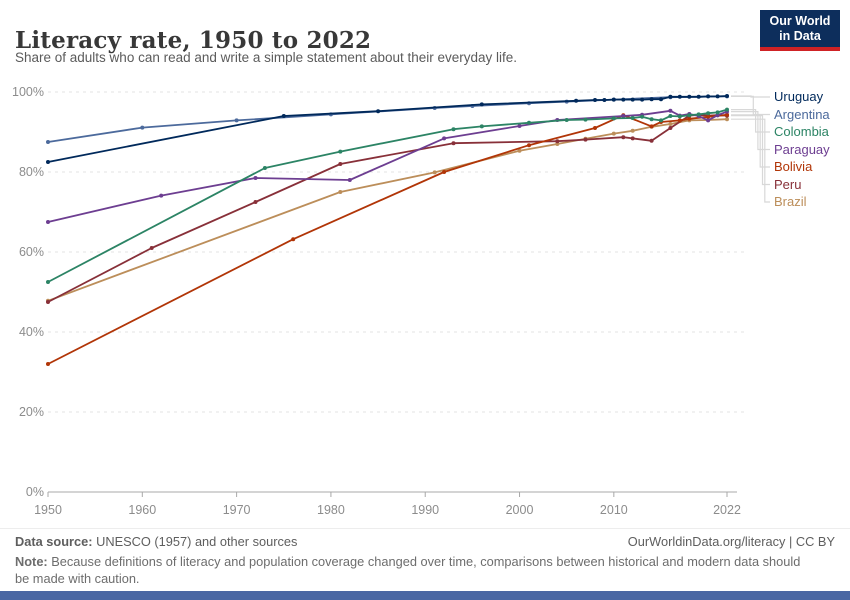 This screenshot has width=850, height=600. I want to click on x-tick-label: 1990, so click(425, 510).